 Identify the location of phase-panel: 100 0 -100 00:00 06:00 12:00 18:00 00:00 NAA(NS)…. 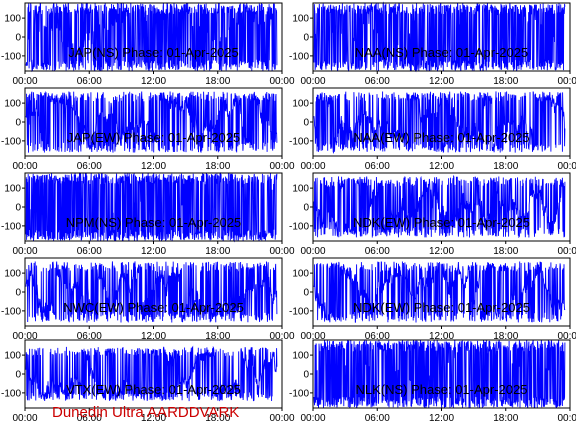
(432, 44).